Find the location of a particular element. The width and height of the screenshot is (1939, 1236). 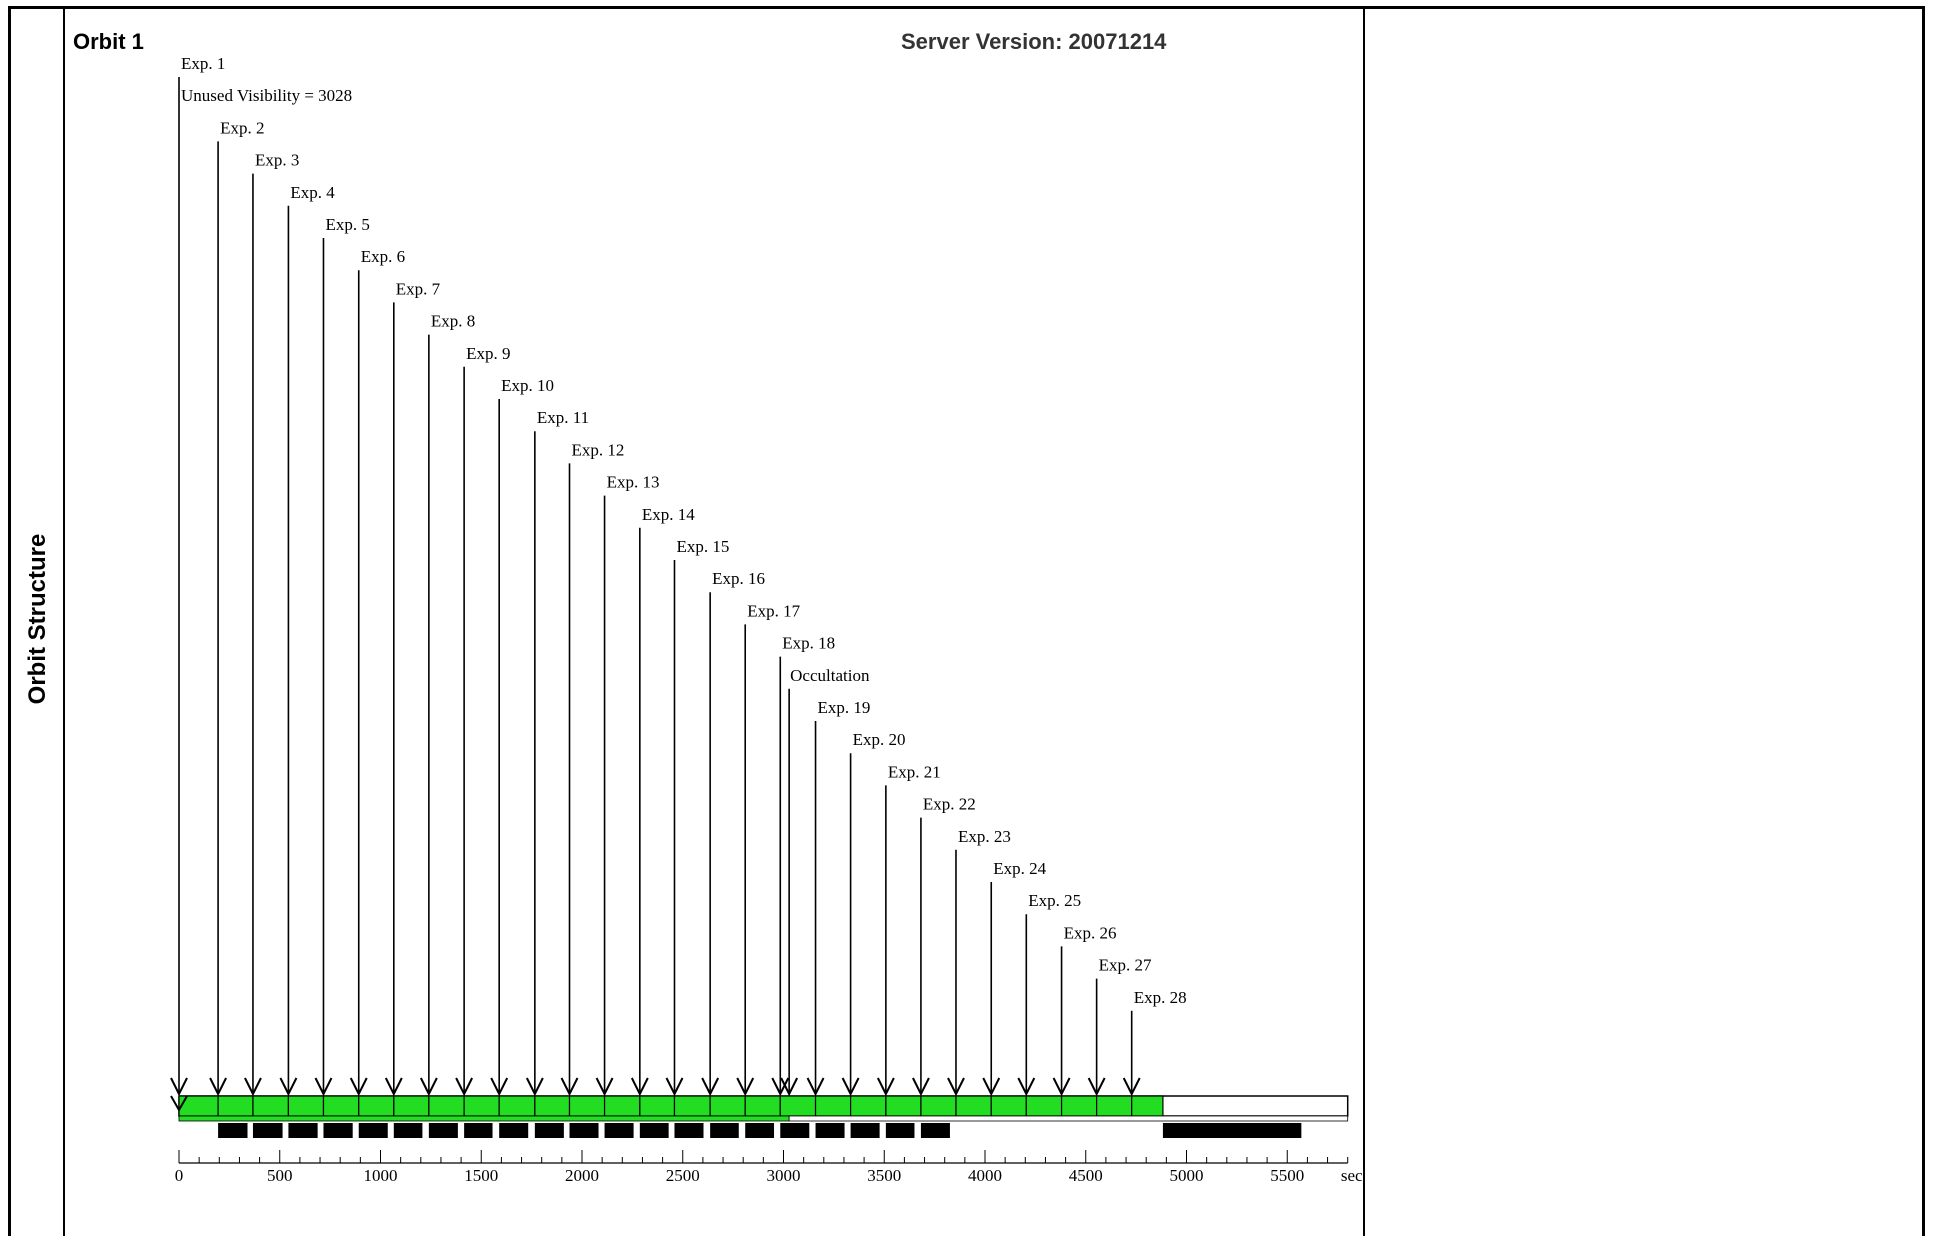

exposure-label: Exp. 27 is located at coordinates (1125, 965).